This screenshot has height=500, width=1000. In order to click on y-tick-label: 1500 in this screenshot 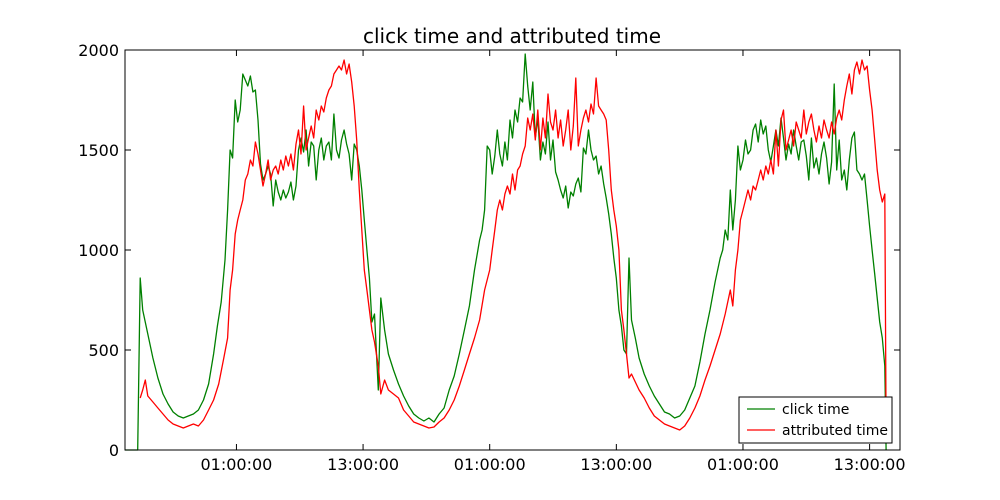, I will do `click(98, 150)`.